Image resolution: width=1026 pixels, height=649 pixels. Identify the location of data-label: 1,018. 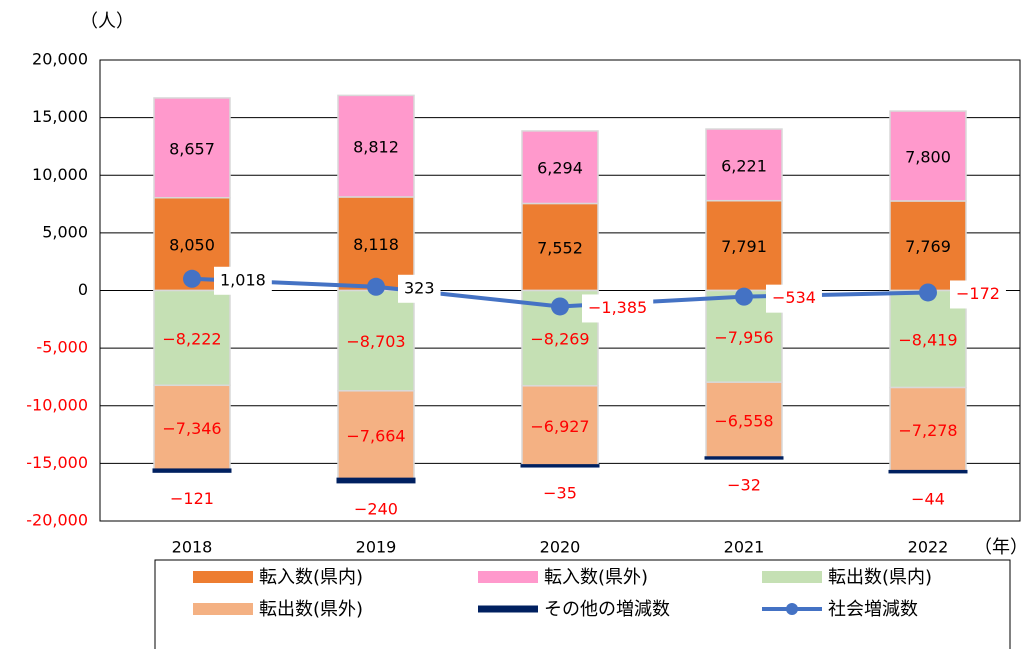
(243, 279).